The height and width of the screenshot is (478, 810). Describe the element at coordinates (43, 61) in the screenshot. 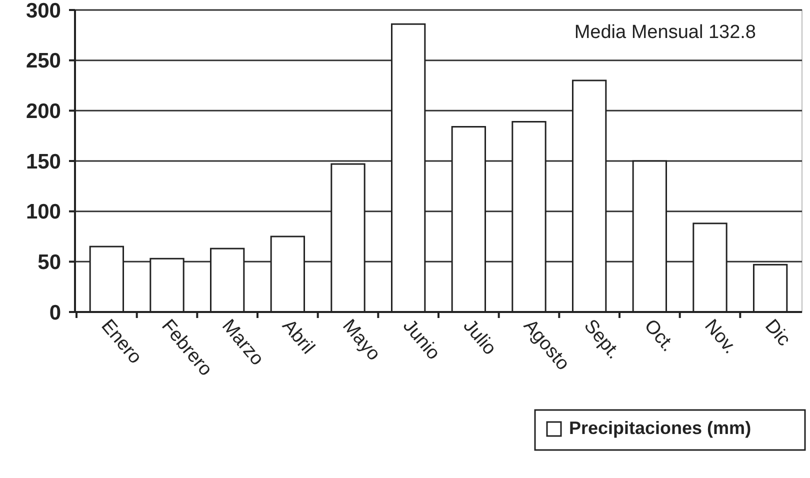

I see `y-tick-label: 250` at that location.